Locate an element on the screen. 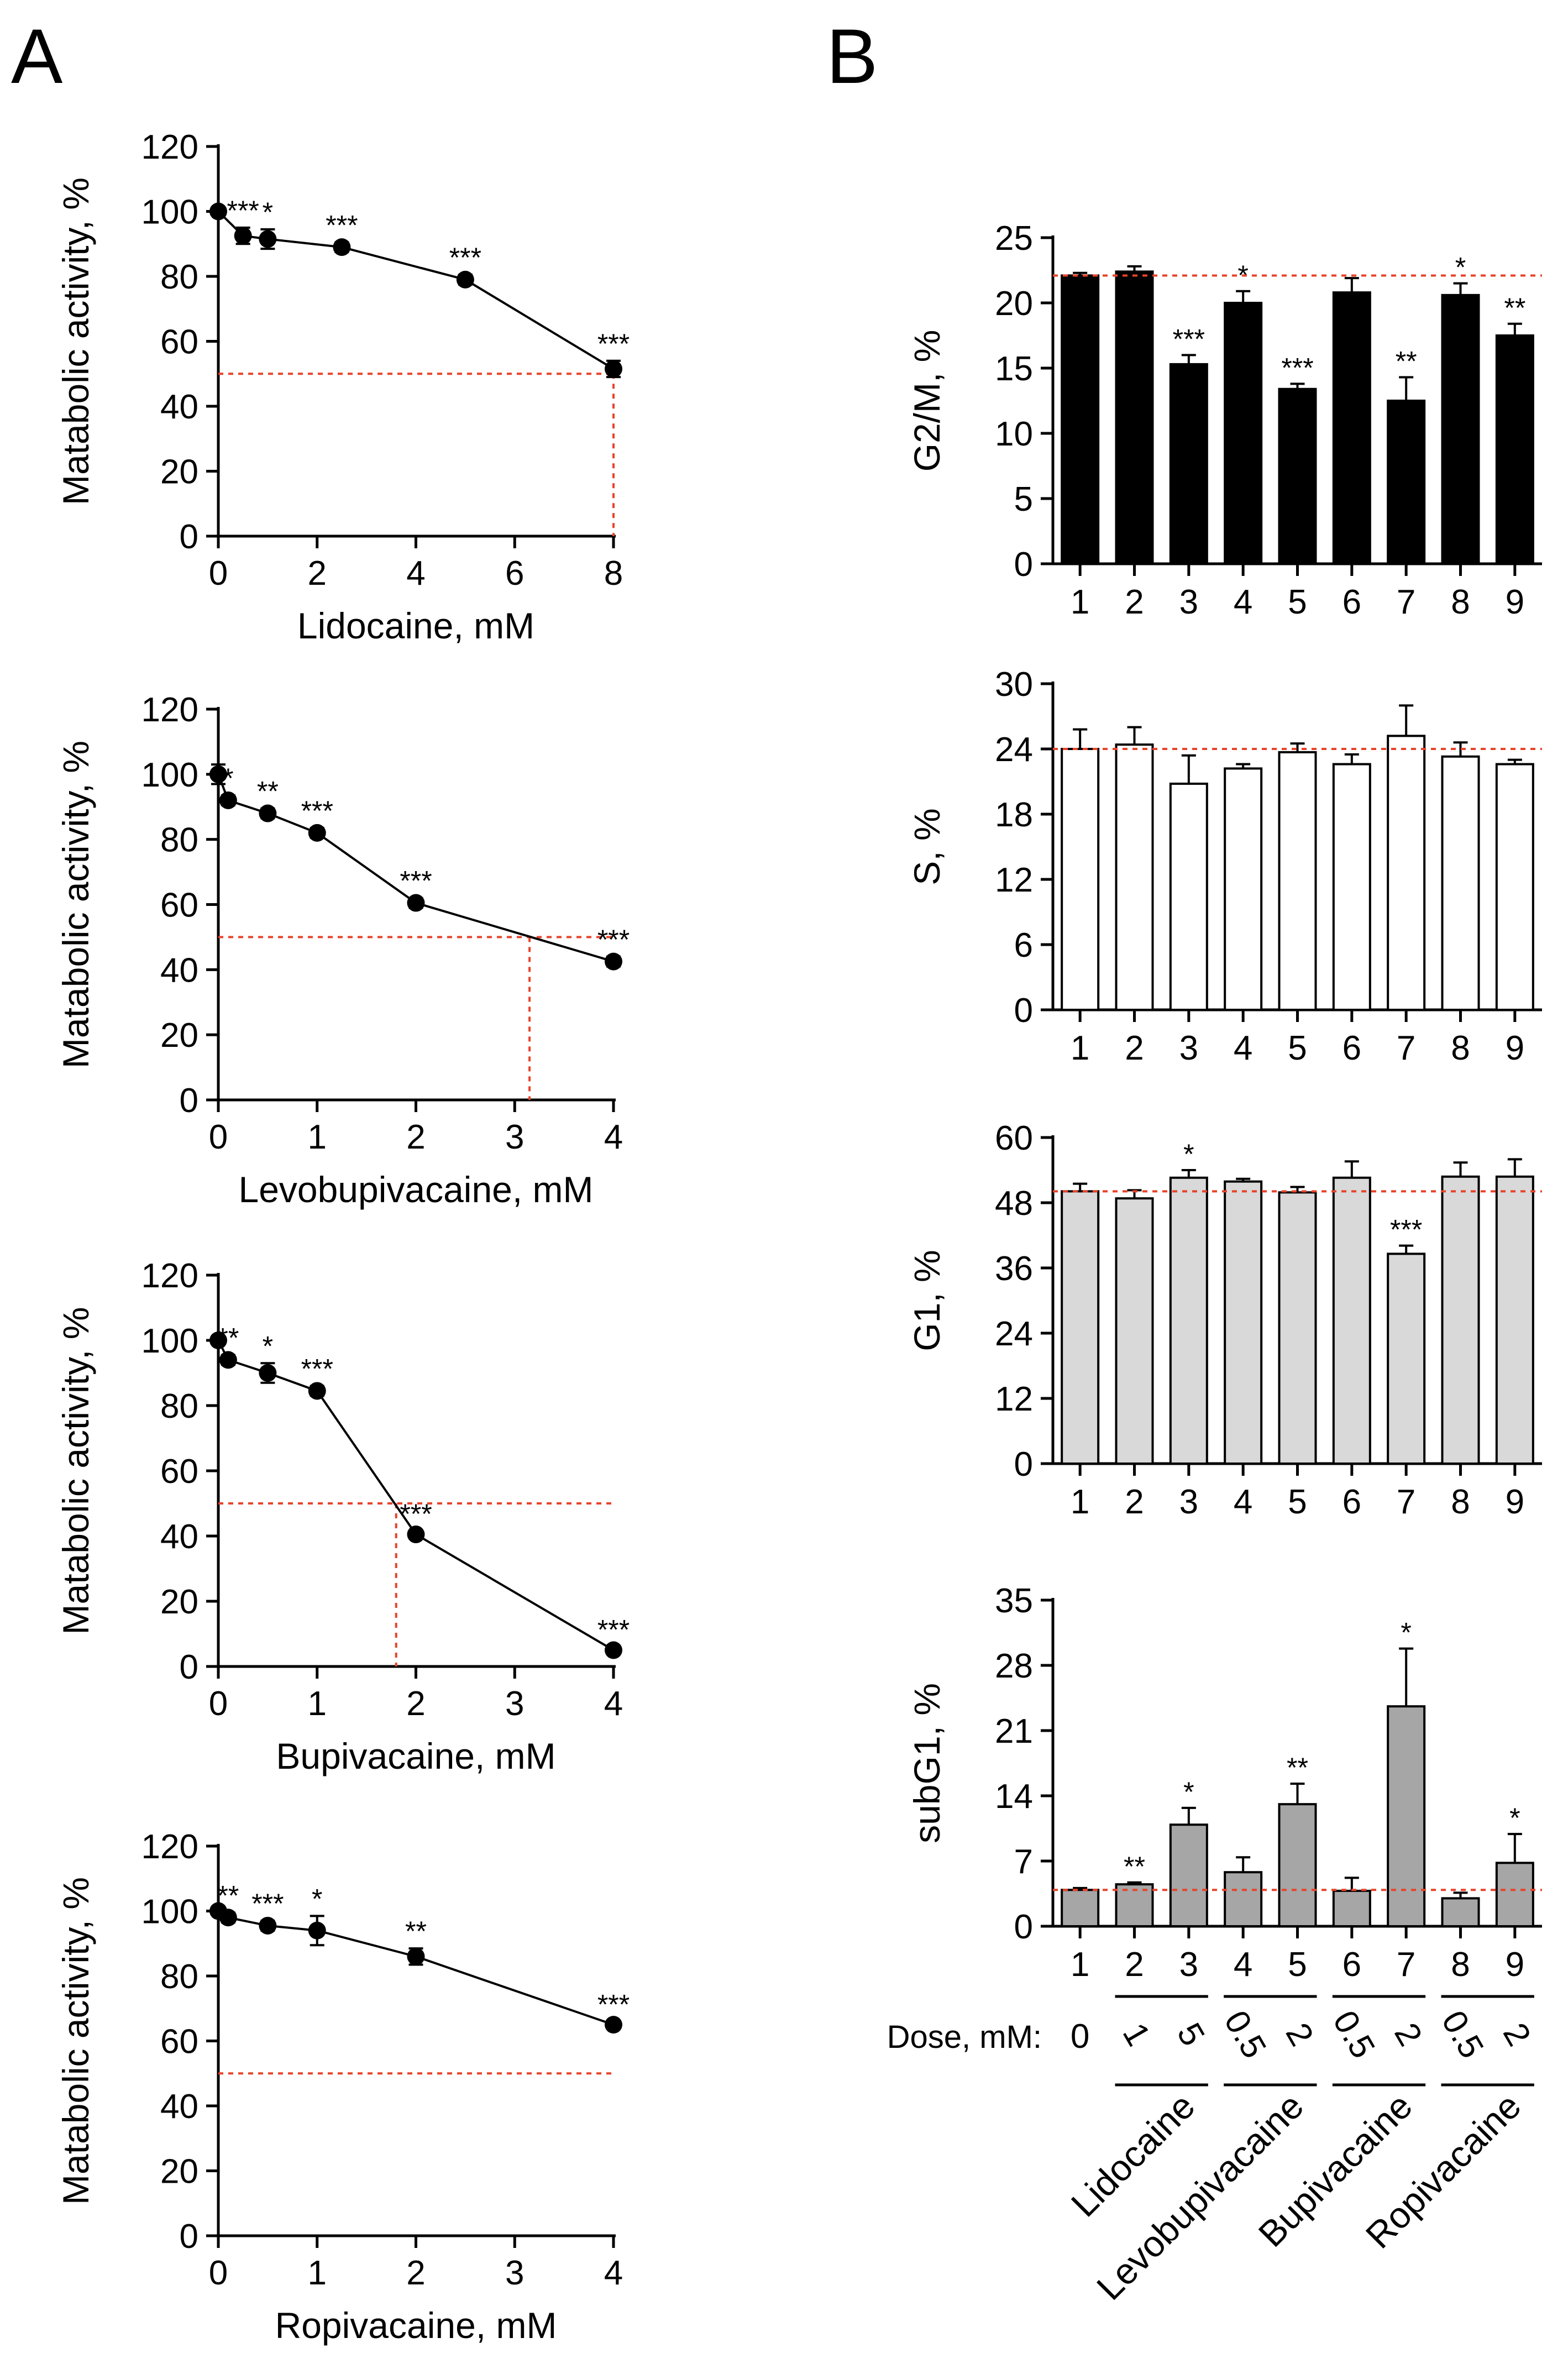 This screenshot has width=1568, height=2364. y-tick-label: 25 is located at coordinates (1014, 238).